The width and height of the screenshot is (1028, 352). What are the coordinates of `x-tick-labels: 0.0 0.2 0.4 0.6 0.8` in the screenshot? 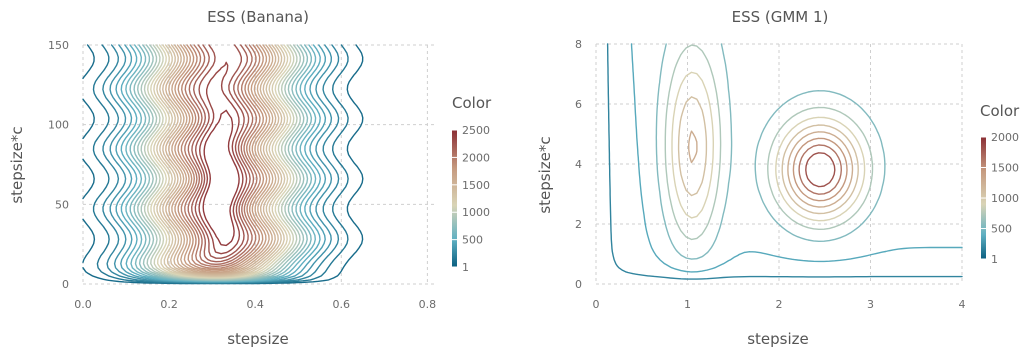 It's located at (255, 304).